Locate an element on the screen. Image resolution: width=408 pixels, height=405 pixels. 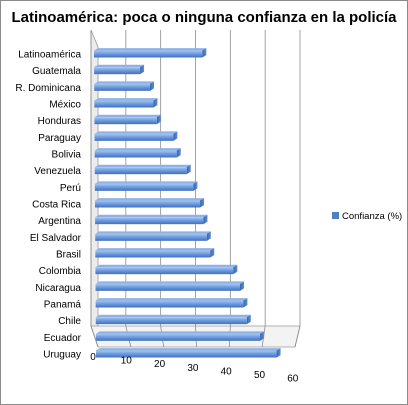
tick-label: 40 is located at coordinates (227, 371).